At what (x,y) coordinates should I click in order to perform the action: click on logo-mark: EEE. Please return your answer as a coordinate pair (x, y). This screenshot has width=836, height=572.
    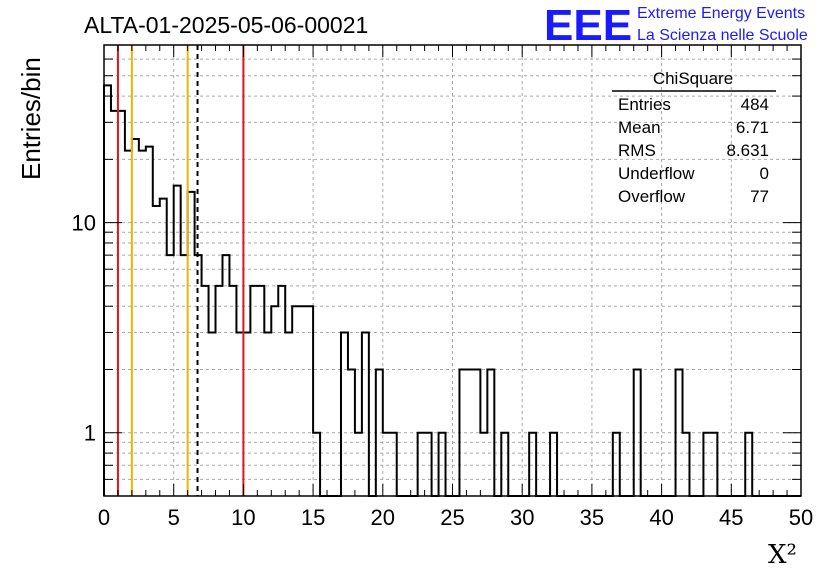
    Looking at the image, I should click on (588, 25).